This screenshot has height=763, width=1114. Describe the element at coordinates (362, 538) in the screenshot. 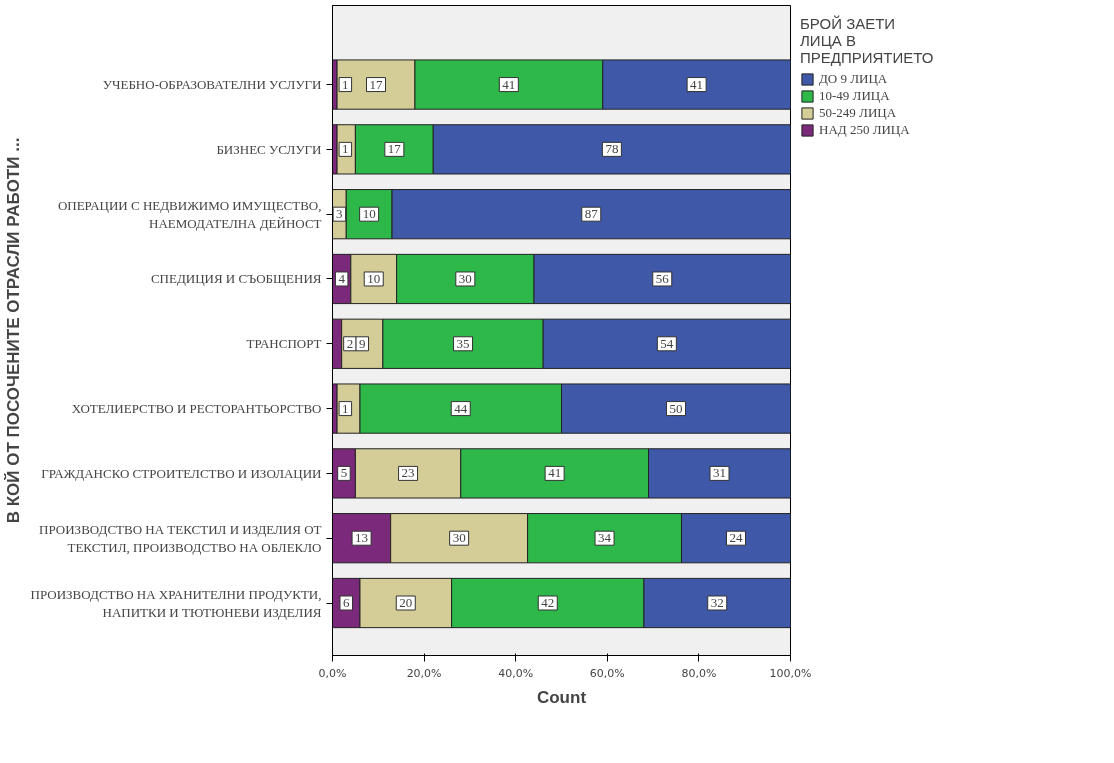

I see `data-label: 13` at that location.